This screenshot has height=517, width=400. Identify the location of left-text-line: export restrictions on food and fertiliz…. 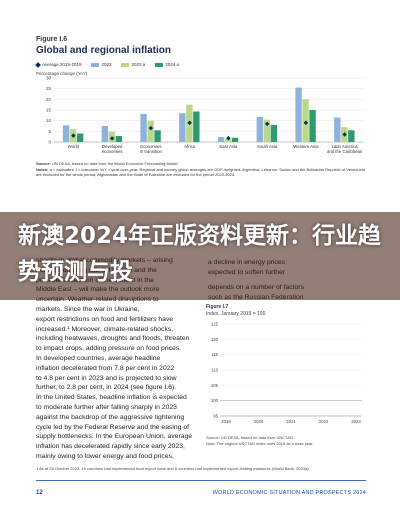
(105, 319).